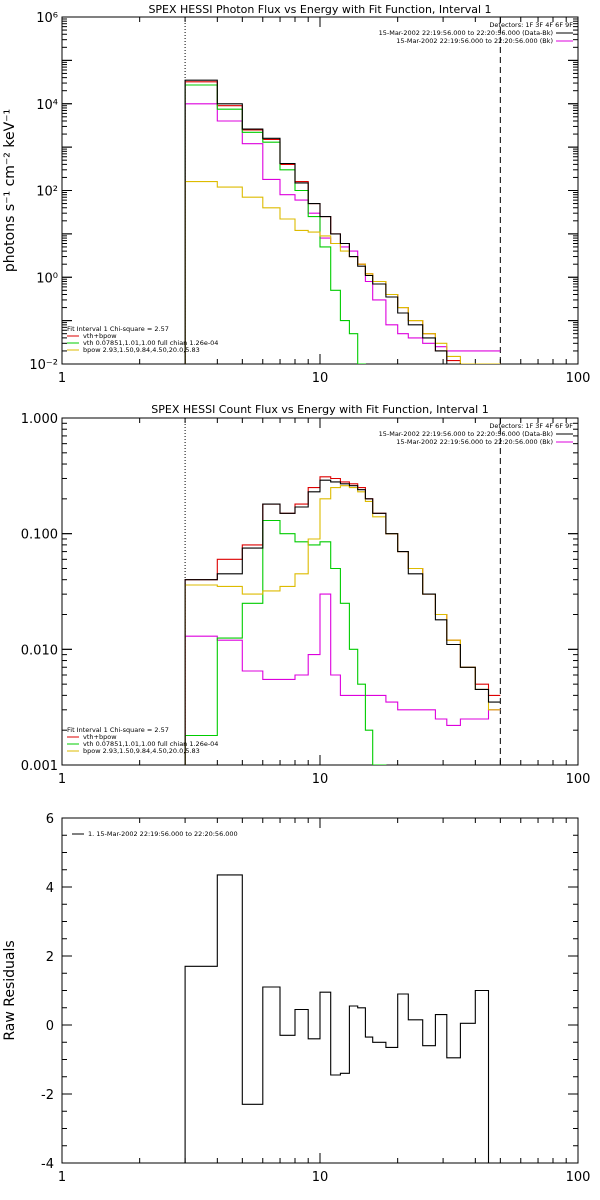 Image resolution: width=600 pixels, height=1200 pixels. I want to click on y-axis-label: photons s⁻¹ cm⁻² keV⁻¹, so click(10, 190).